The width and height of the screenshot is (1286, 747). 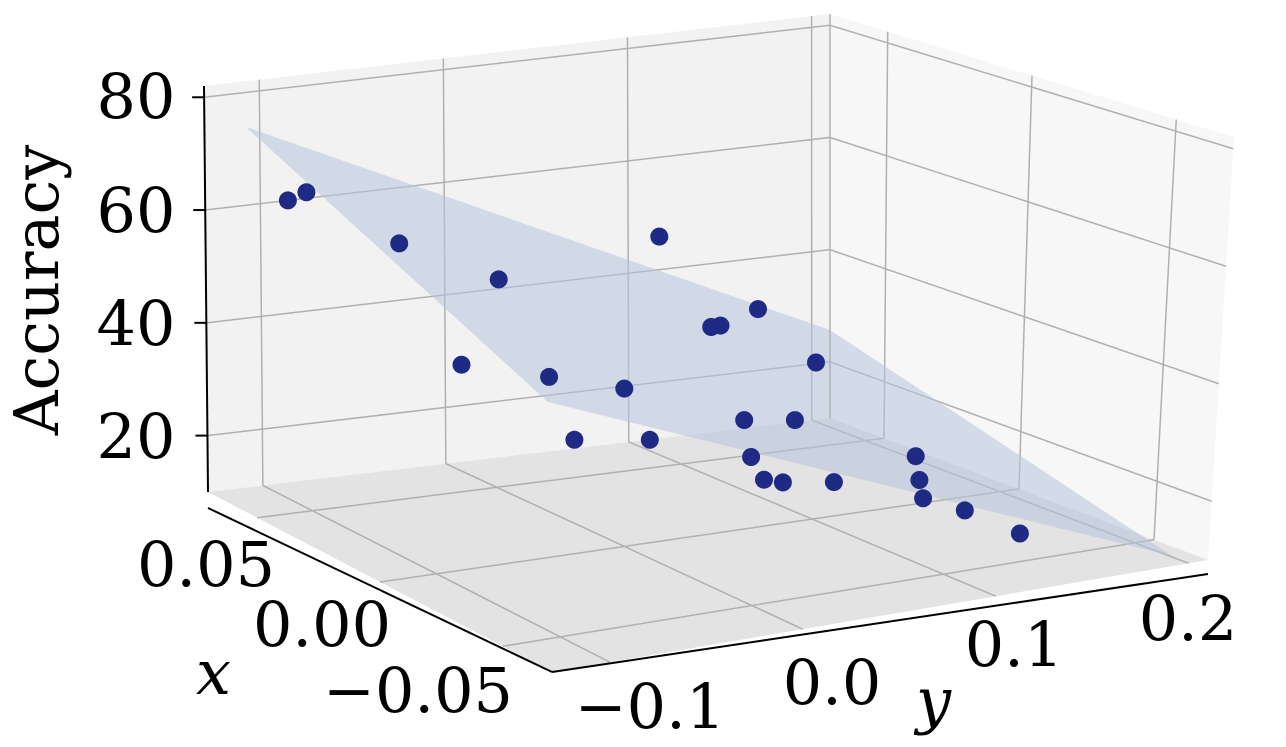 What do you see at coordinates (418, 690) in the screenshot?
I see `x-tick-label: −0.05` at bounding box center [418, 690].